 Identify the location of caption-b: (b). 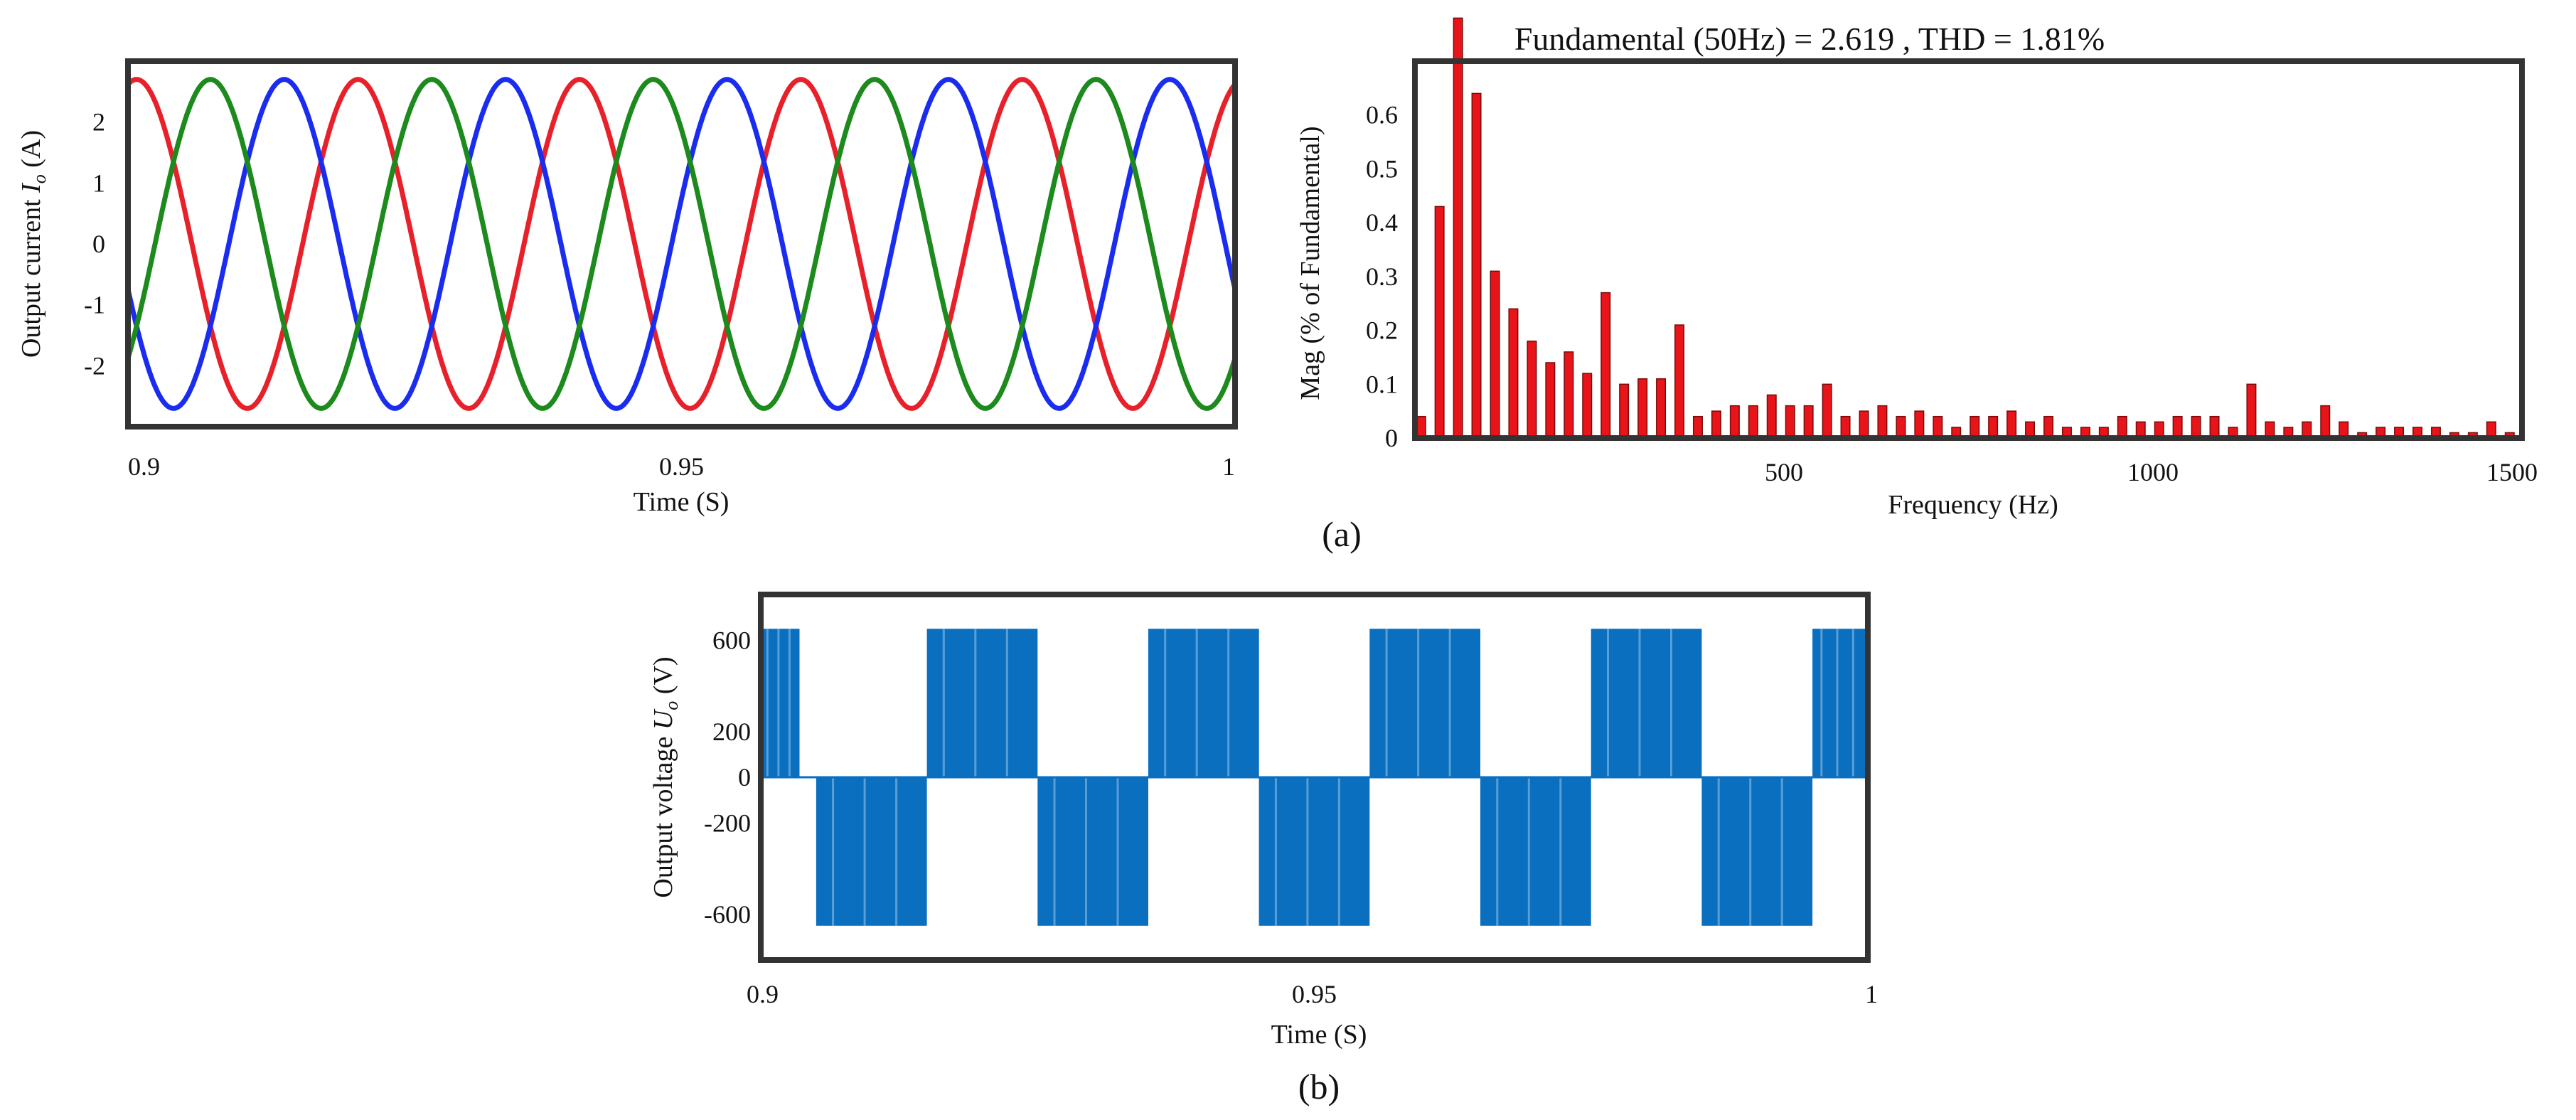
(1319, 1086).